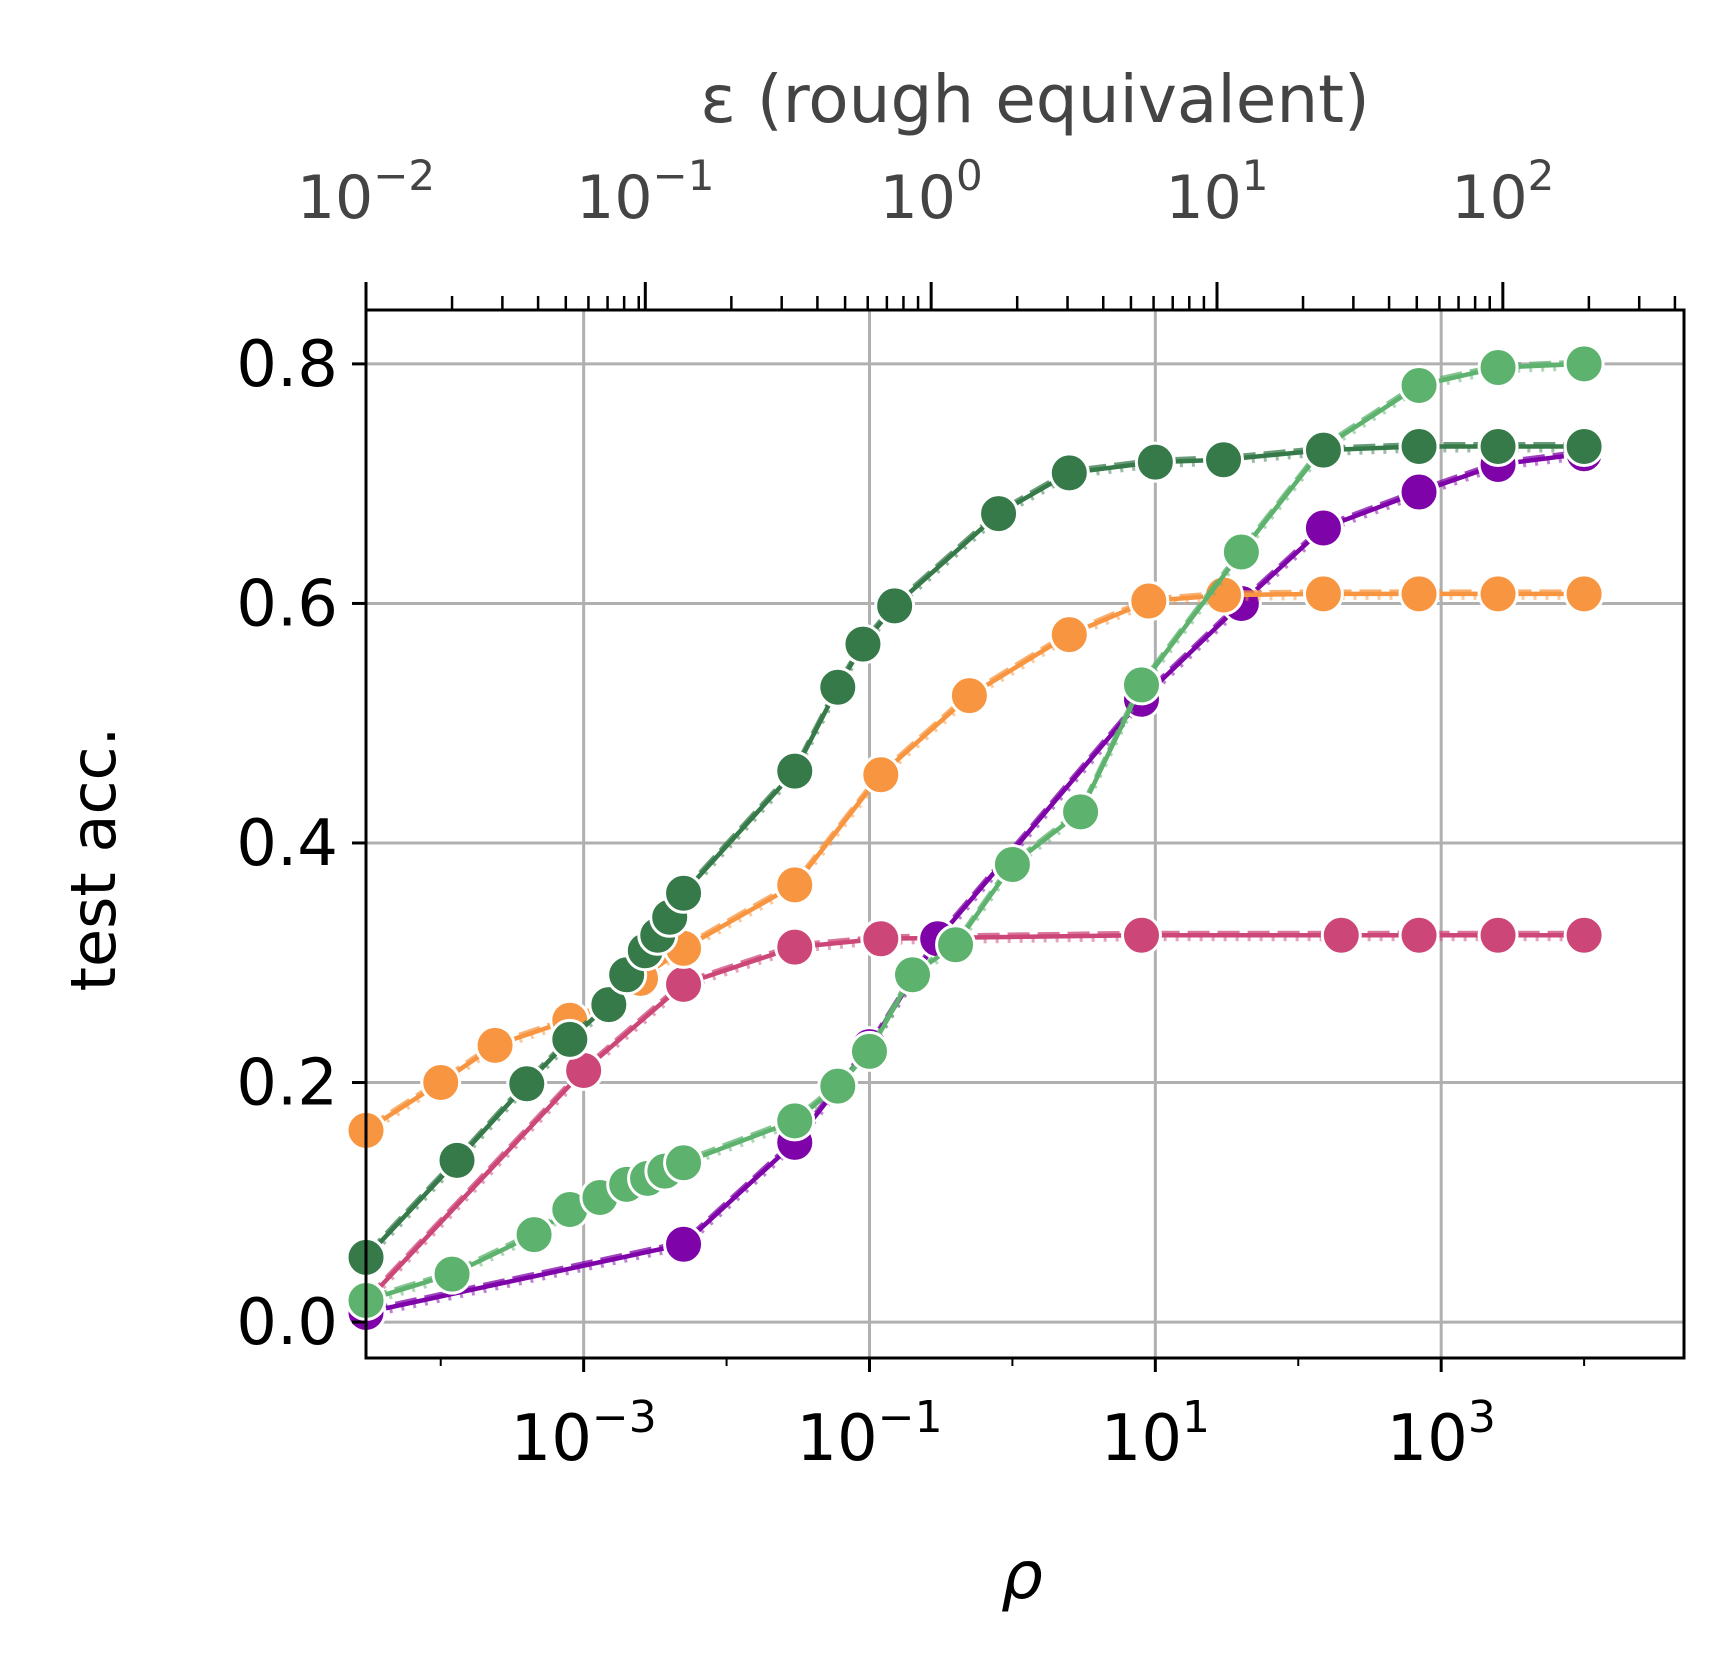  What do you see at coordinates (645, 192) in the screenshot?
I see `top-tick-label: 10⁻¹` at bounding box center [645, 192].